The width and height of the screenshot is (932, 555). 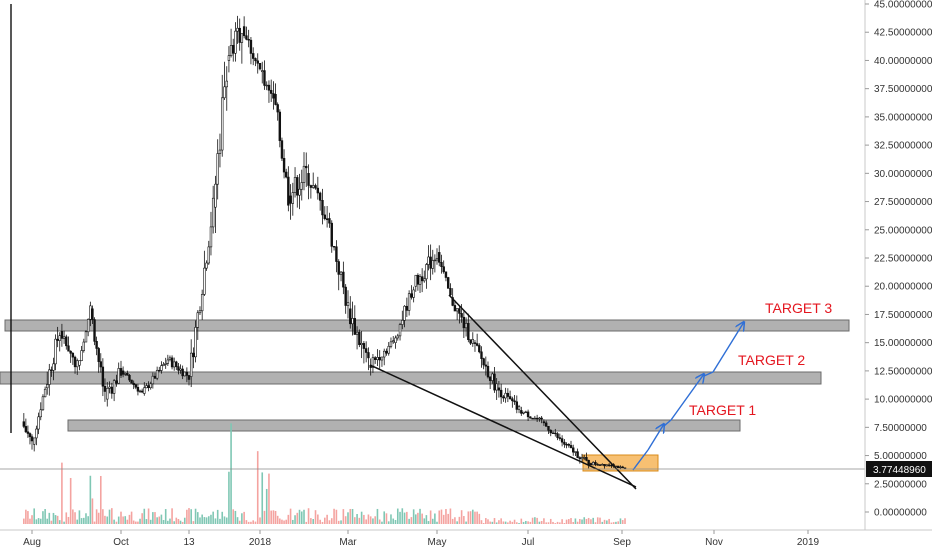 I want to click on price-tick-label: 17.50000000, so click(x=903, y=315).